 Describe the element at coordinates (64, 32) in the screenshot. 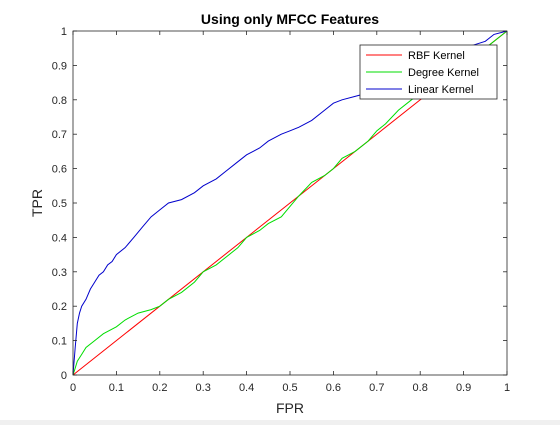

I see `y-tick-label: 1` at that location.